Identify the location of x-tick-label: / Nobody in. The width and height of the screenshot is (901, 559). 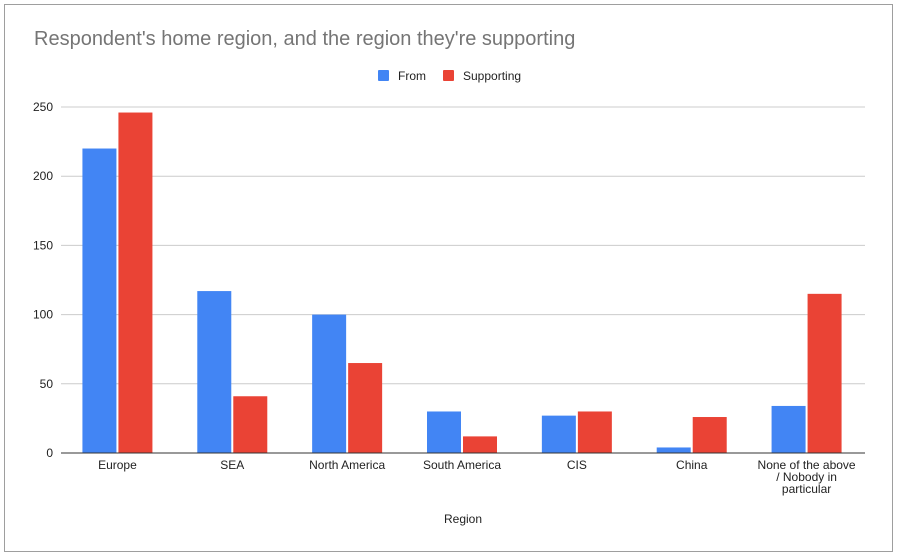
(806, 477).